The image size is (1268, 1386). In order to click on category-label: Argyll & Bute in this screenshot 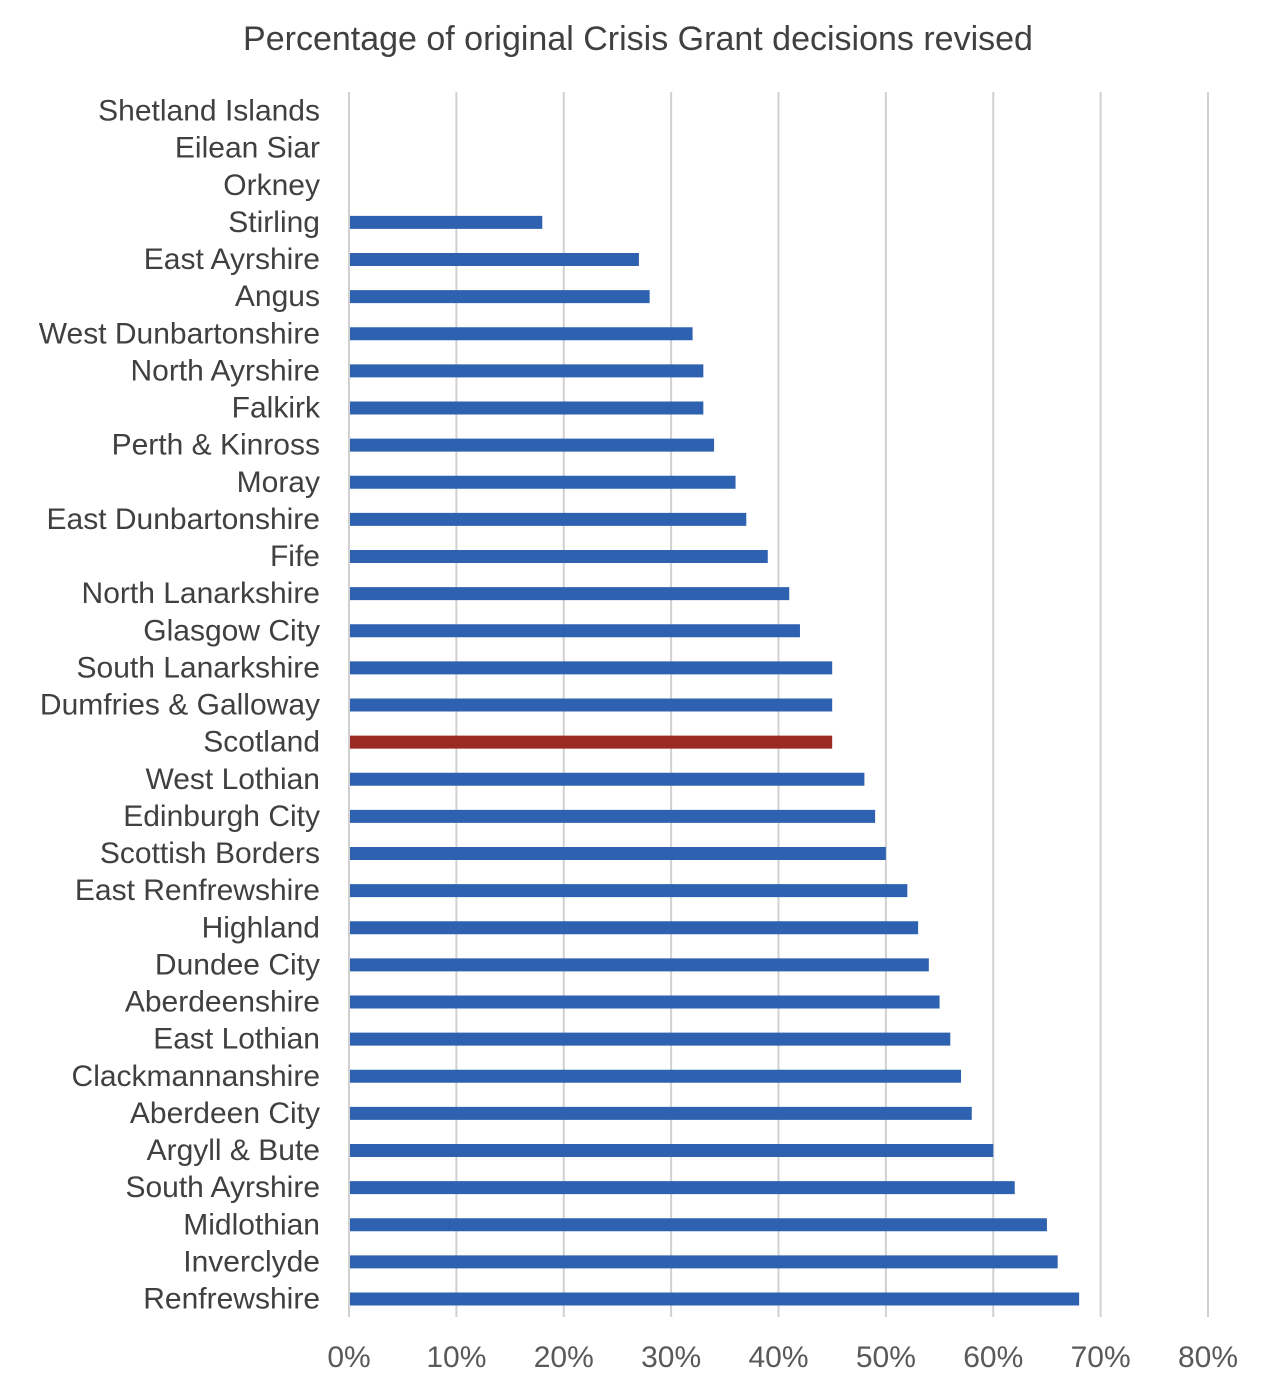, I will do `click(233, 1150)`.